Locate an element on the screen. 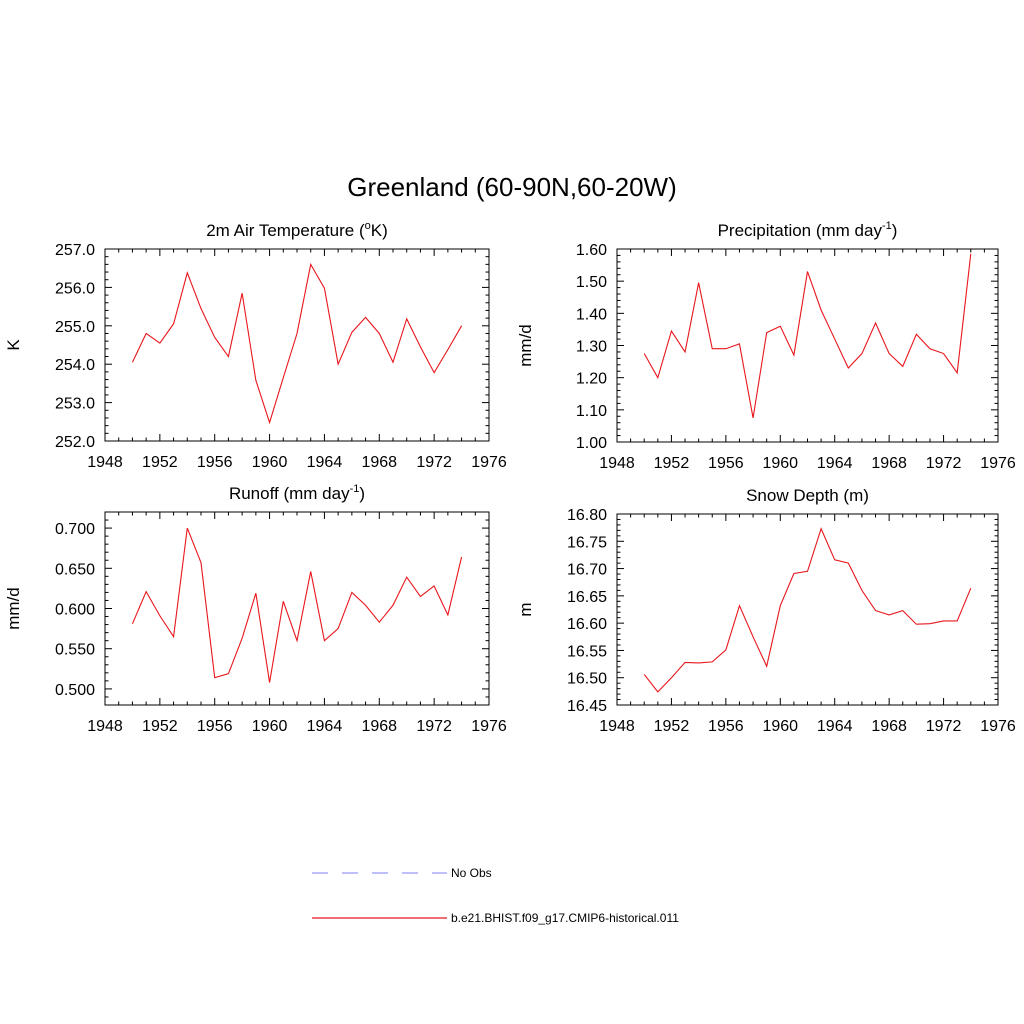  legend-label-no-obs: No Obs is located at coordinates (471, 873).